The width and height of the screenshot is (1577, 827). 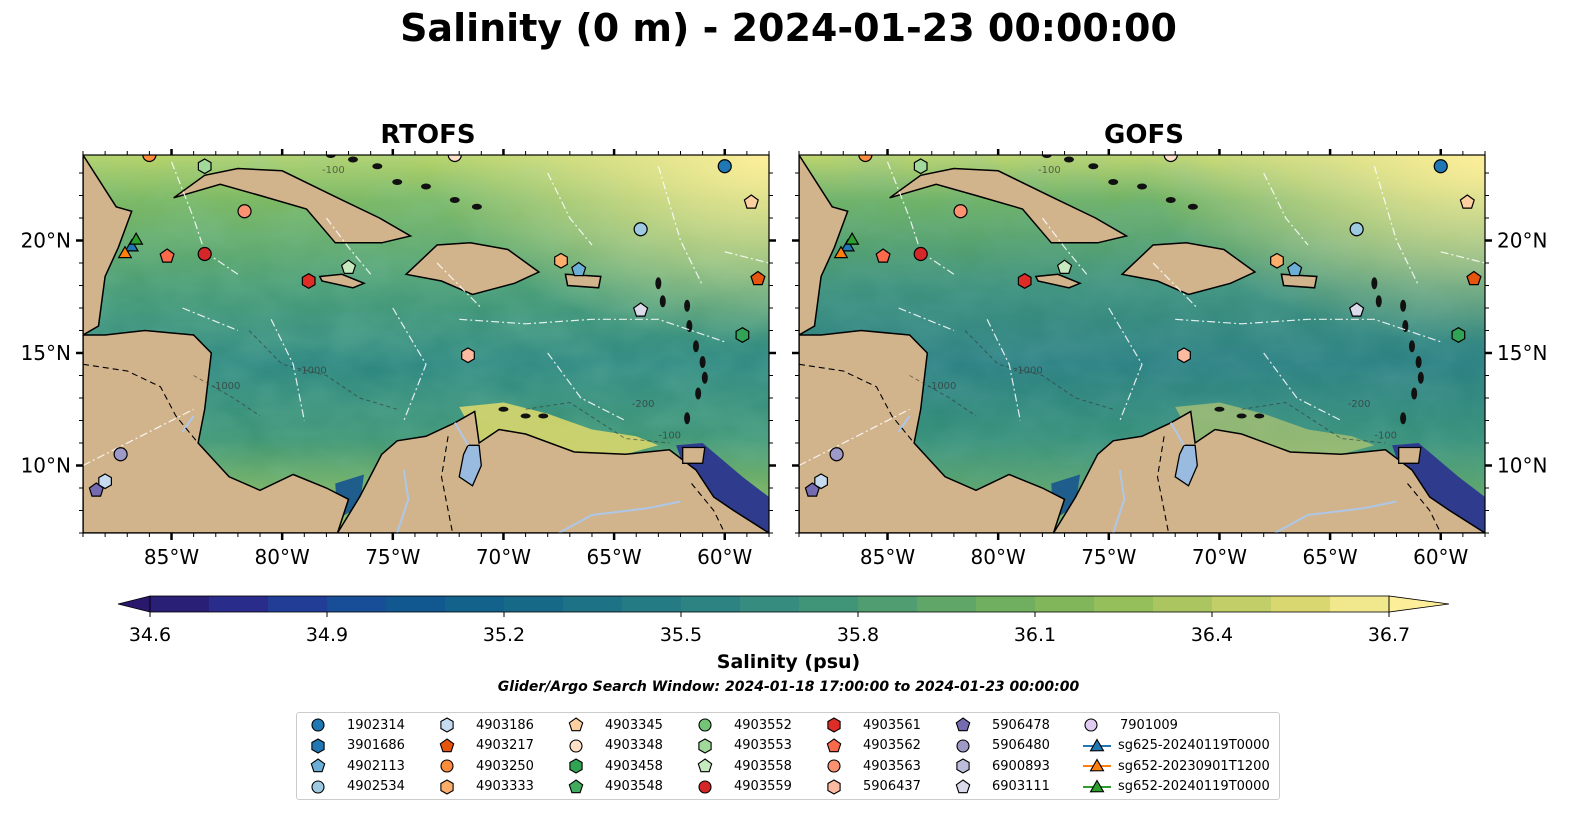 I want to click on colorbar-tick-label: 36.4, so click(x=1212, y=635).